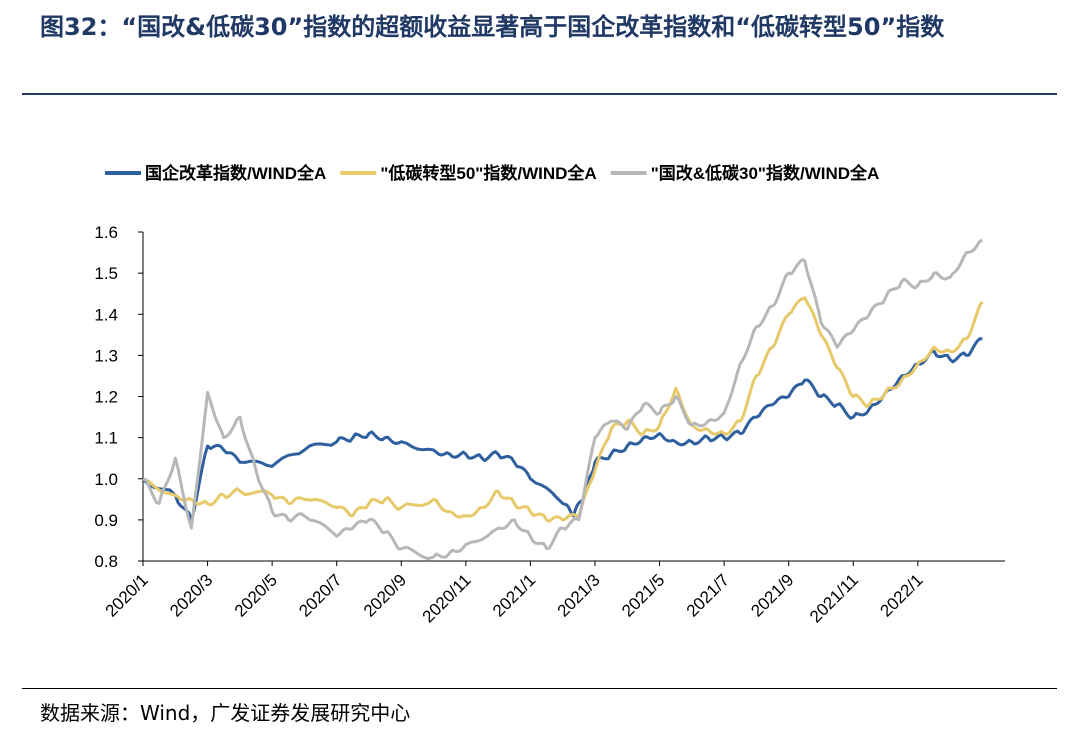 This screenshot has width=1080, height=736. I want to click on y-tick-label-5: 1.3, so click(106, 355).